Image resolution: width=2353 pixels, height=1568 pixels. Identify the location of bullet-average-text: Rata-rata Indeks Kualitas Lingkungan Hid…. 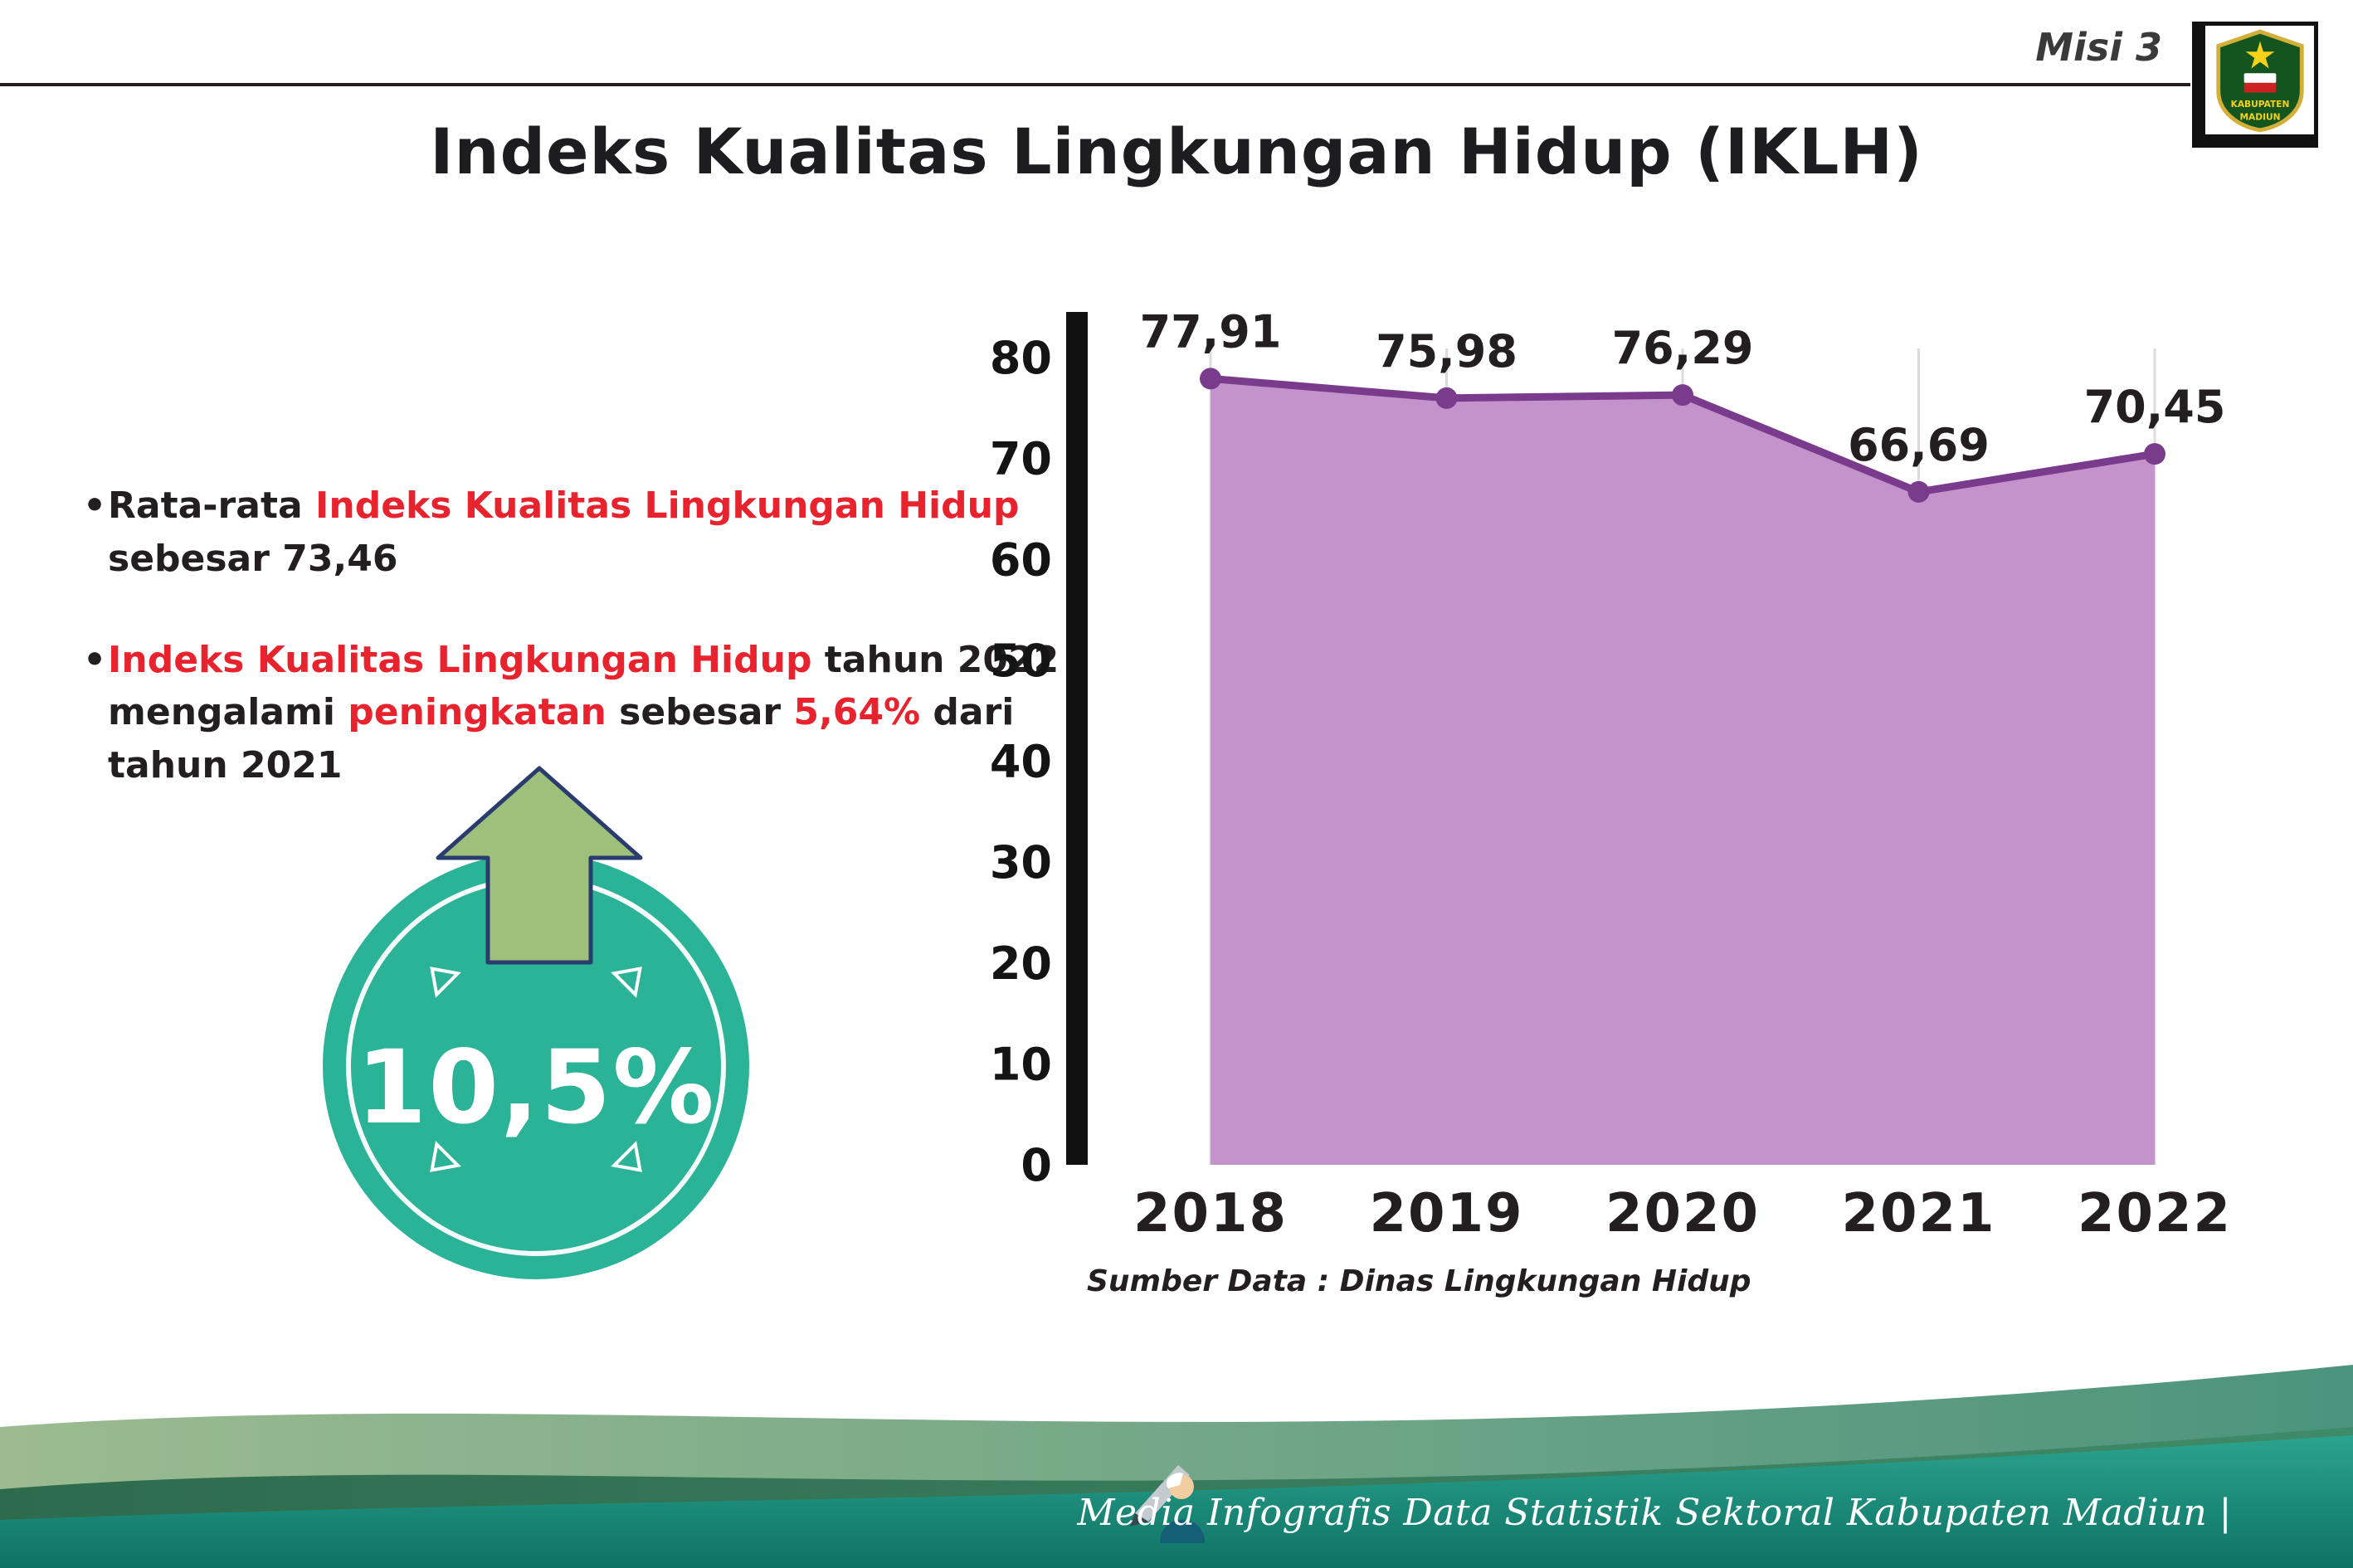
(564, 532).